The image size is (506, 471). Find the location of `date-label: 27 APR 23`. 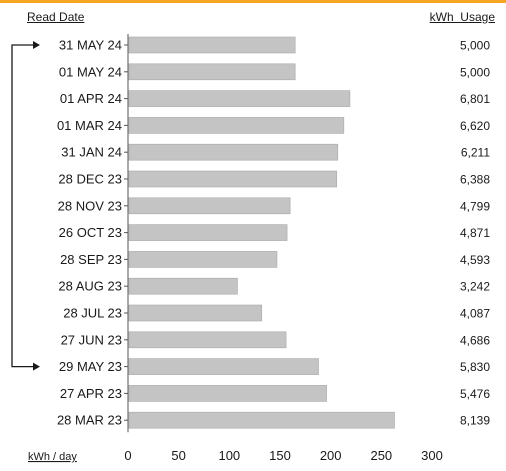

date-label: 27 APR 23 is located at coordinates (91, 393).